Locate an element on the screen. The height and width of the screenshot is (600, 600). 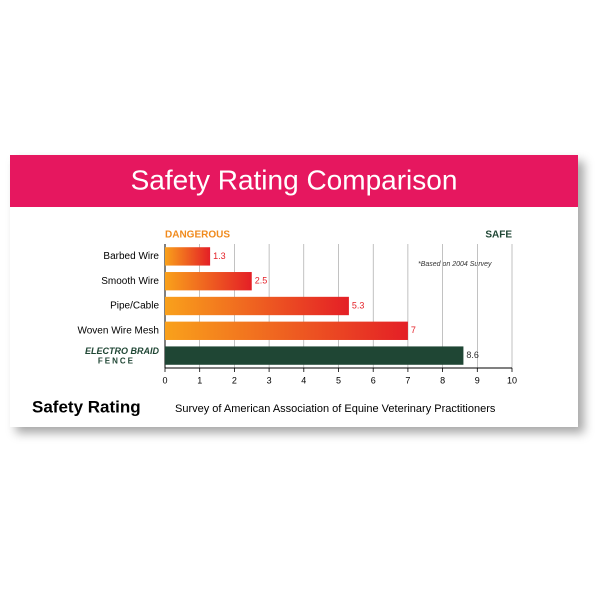
x-tick-label: 7 is located at coordinates (407, 380).